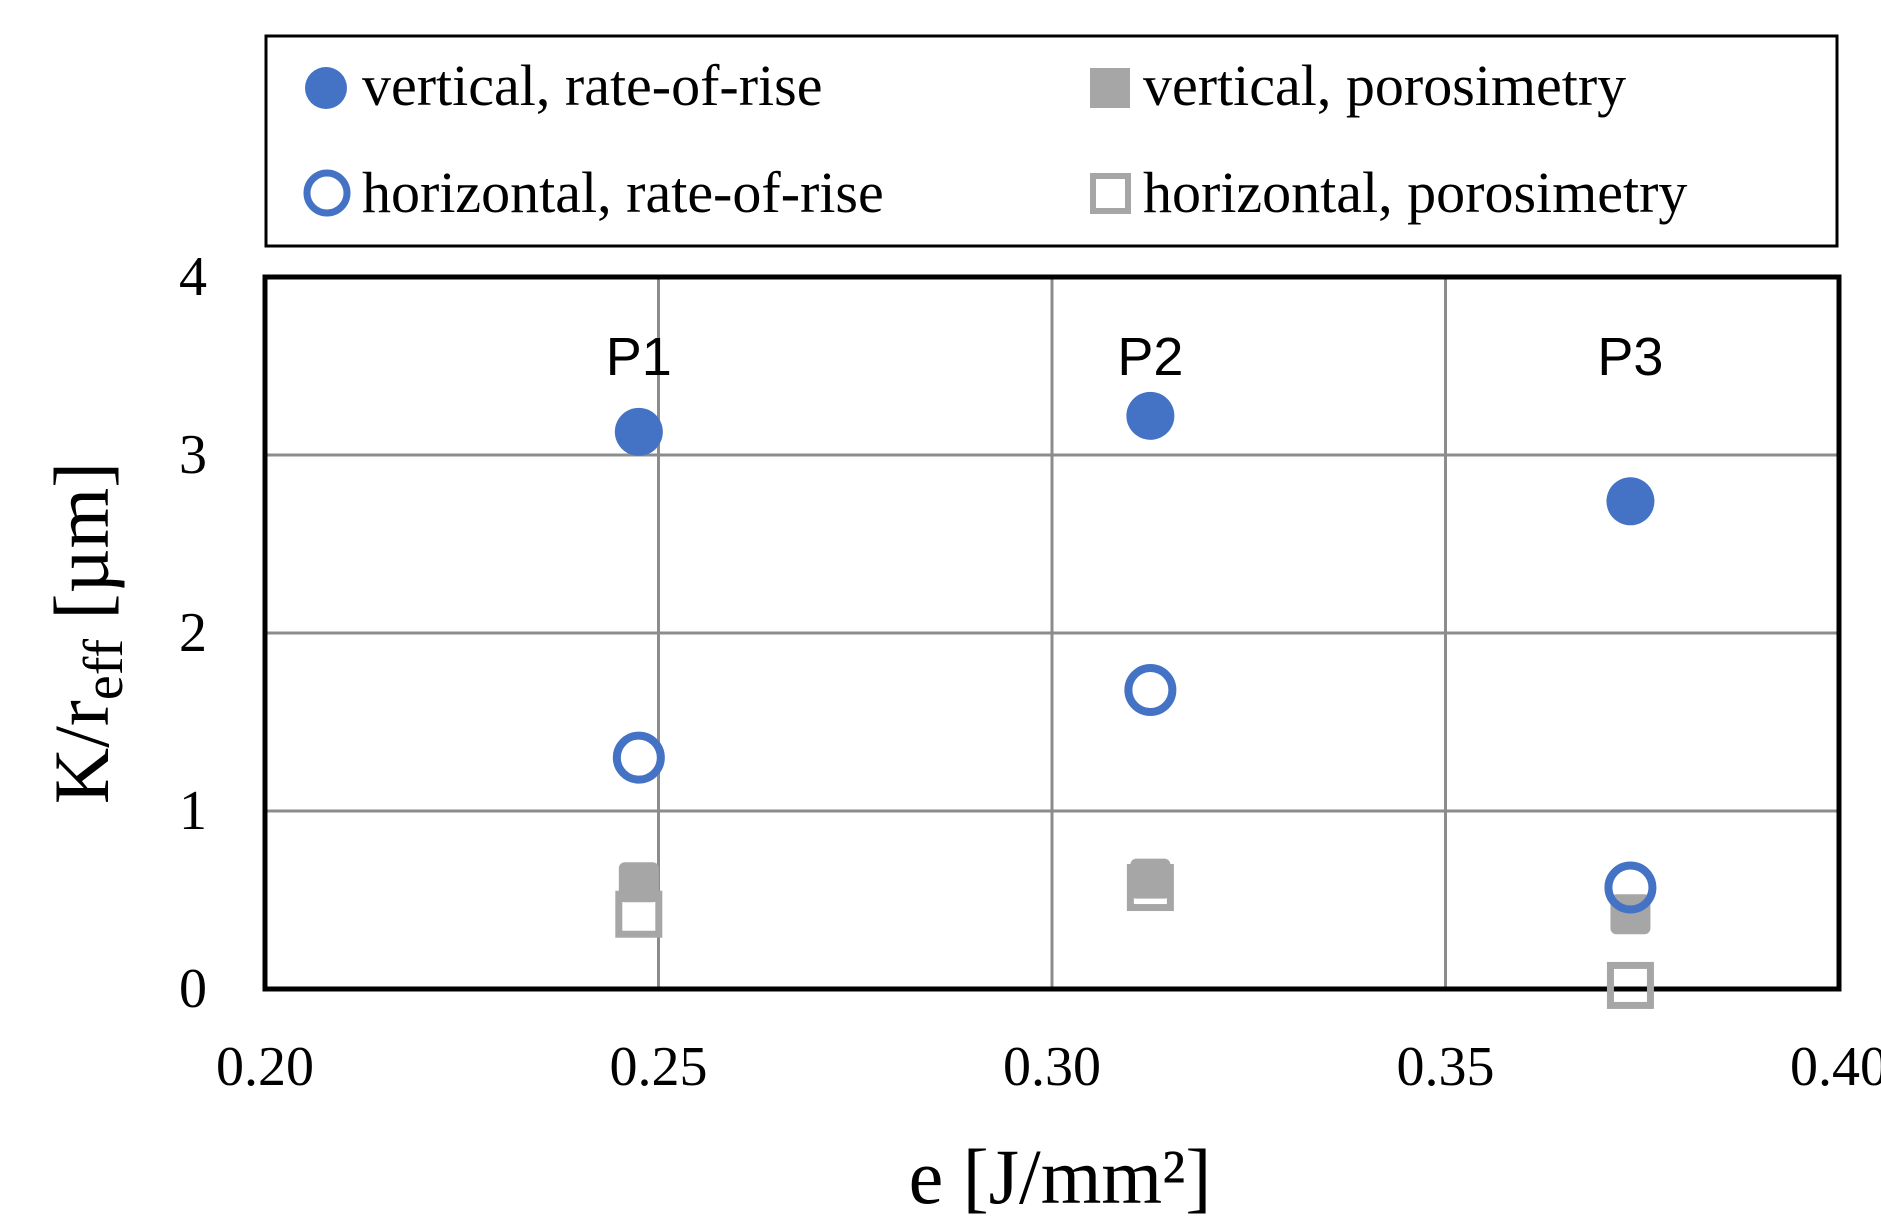 Image resolution: width=1881 pixels, height=1231 pixels. I want to click on y-tick-label: 3, so click(193, 455).